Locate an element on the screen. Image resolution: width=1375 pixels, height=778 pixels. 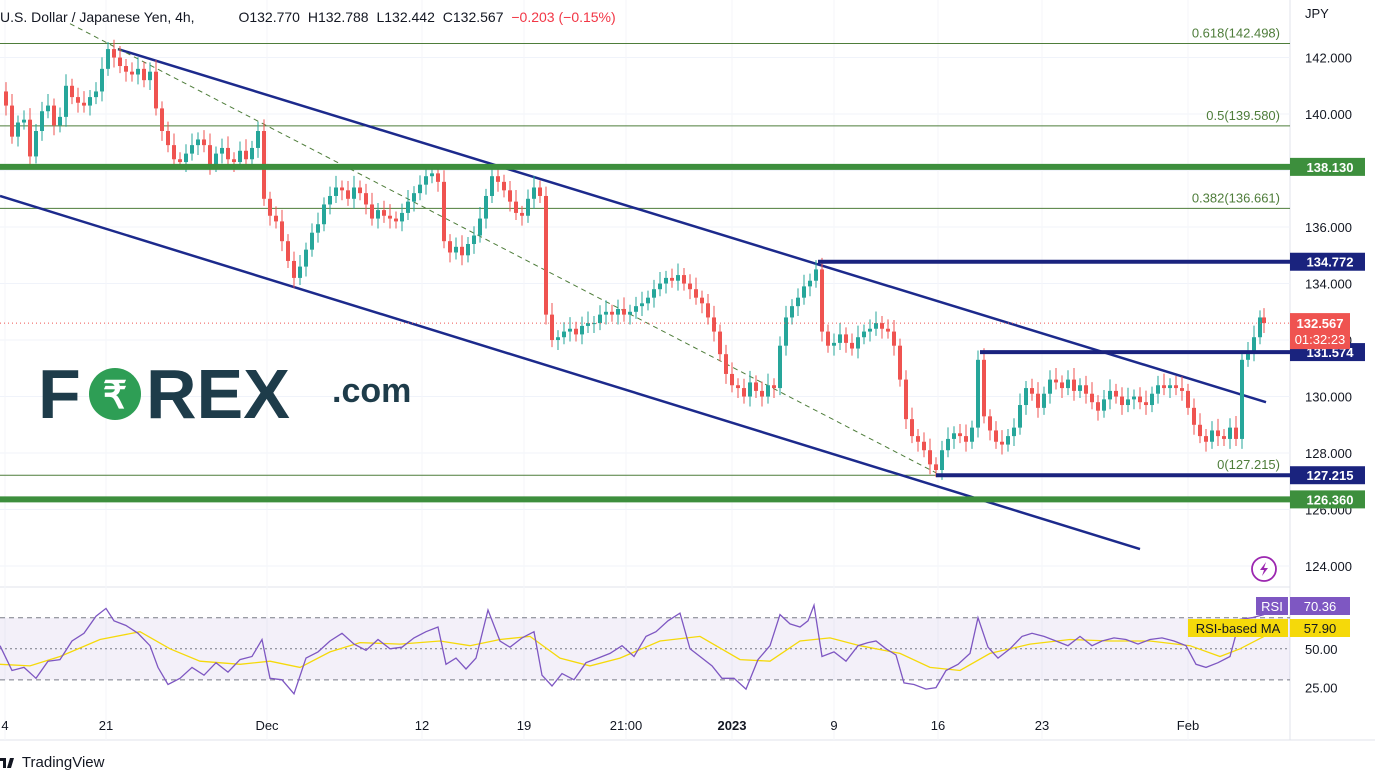
level-badge-label: 127.215 is located at coordinates (1330, 475).